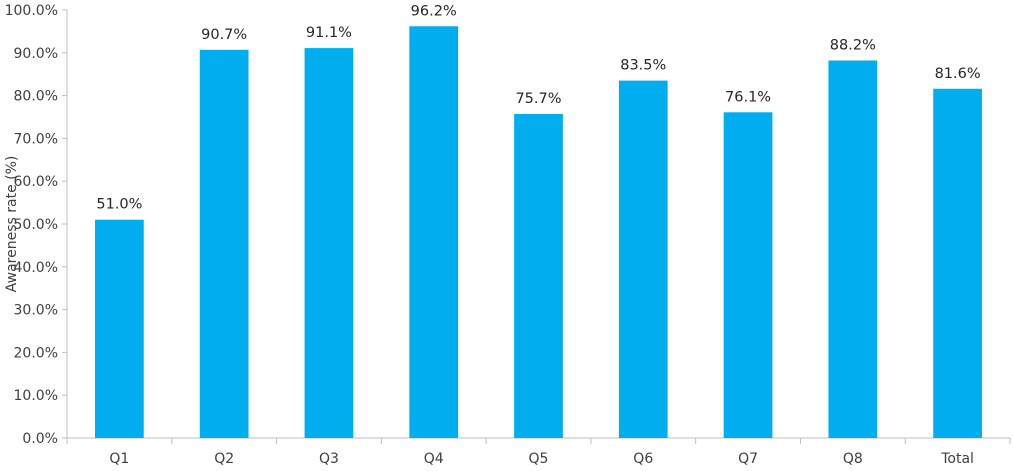 The image size is (1013, 471). What do you see at coordinates (36, 268) in the screenshot?
I see `y-tick-label: 40.0%` at bounding box center [36, 268].